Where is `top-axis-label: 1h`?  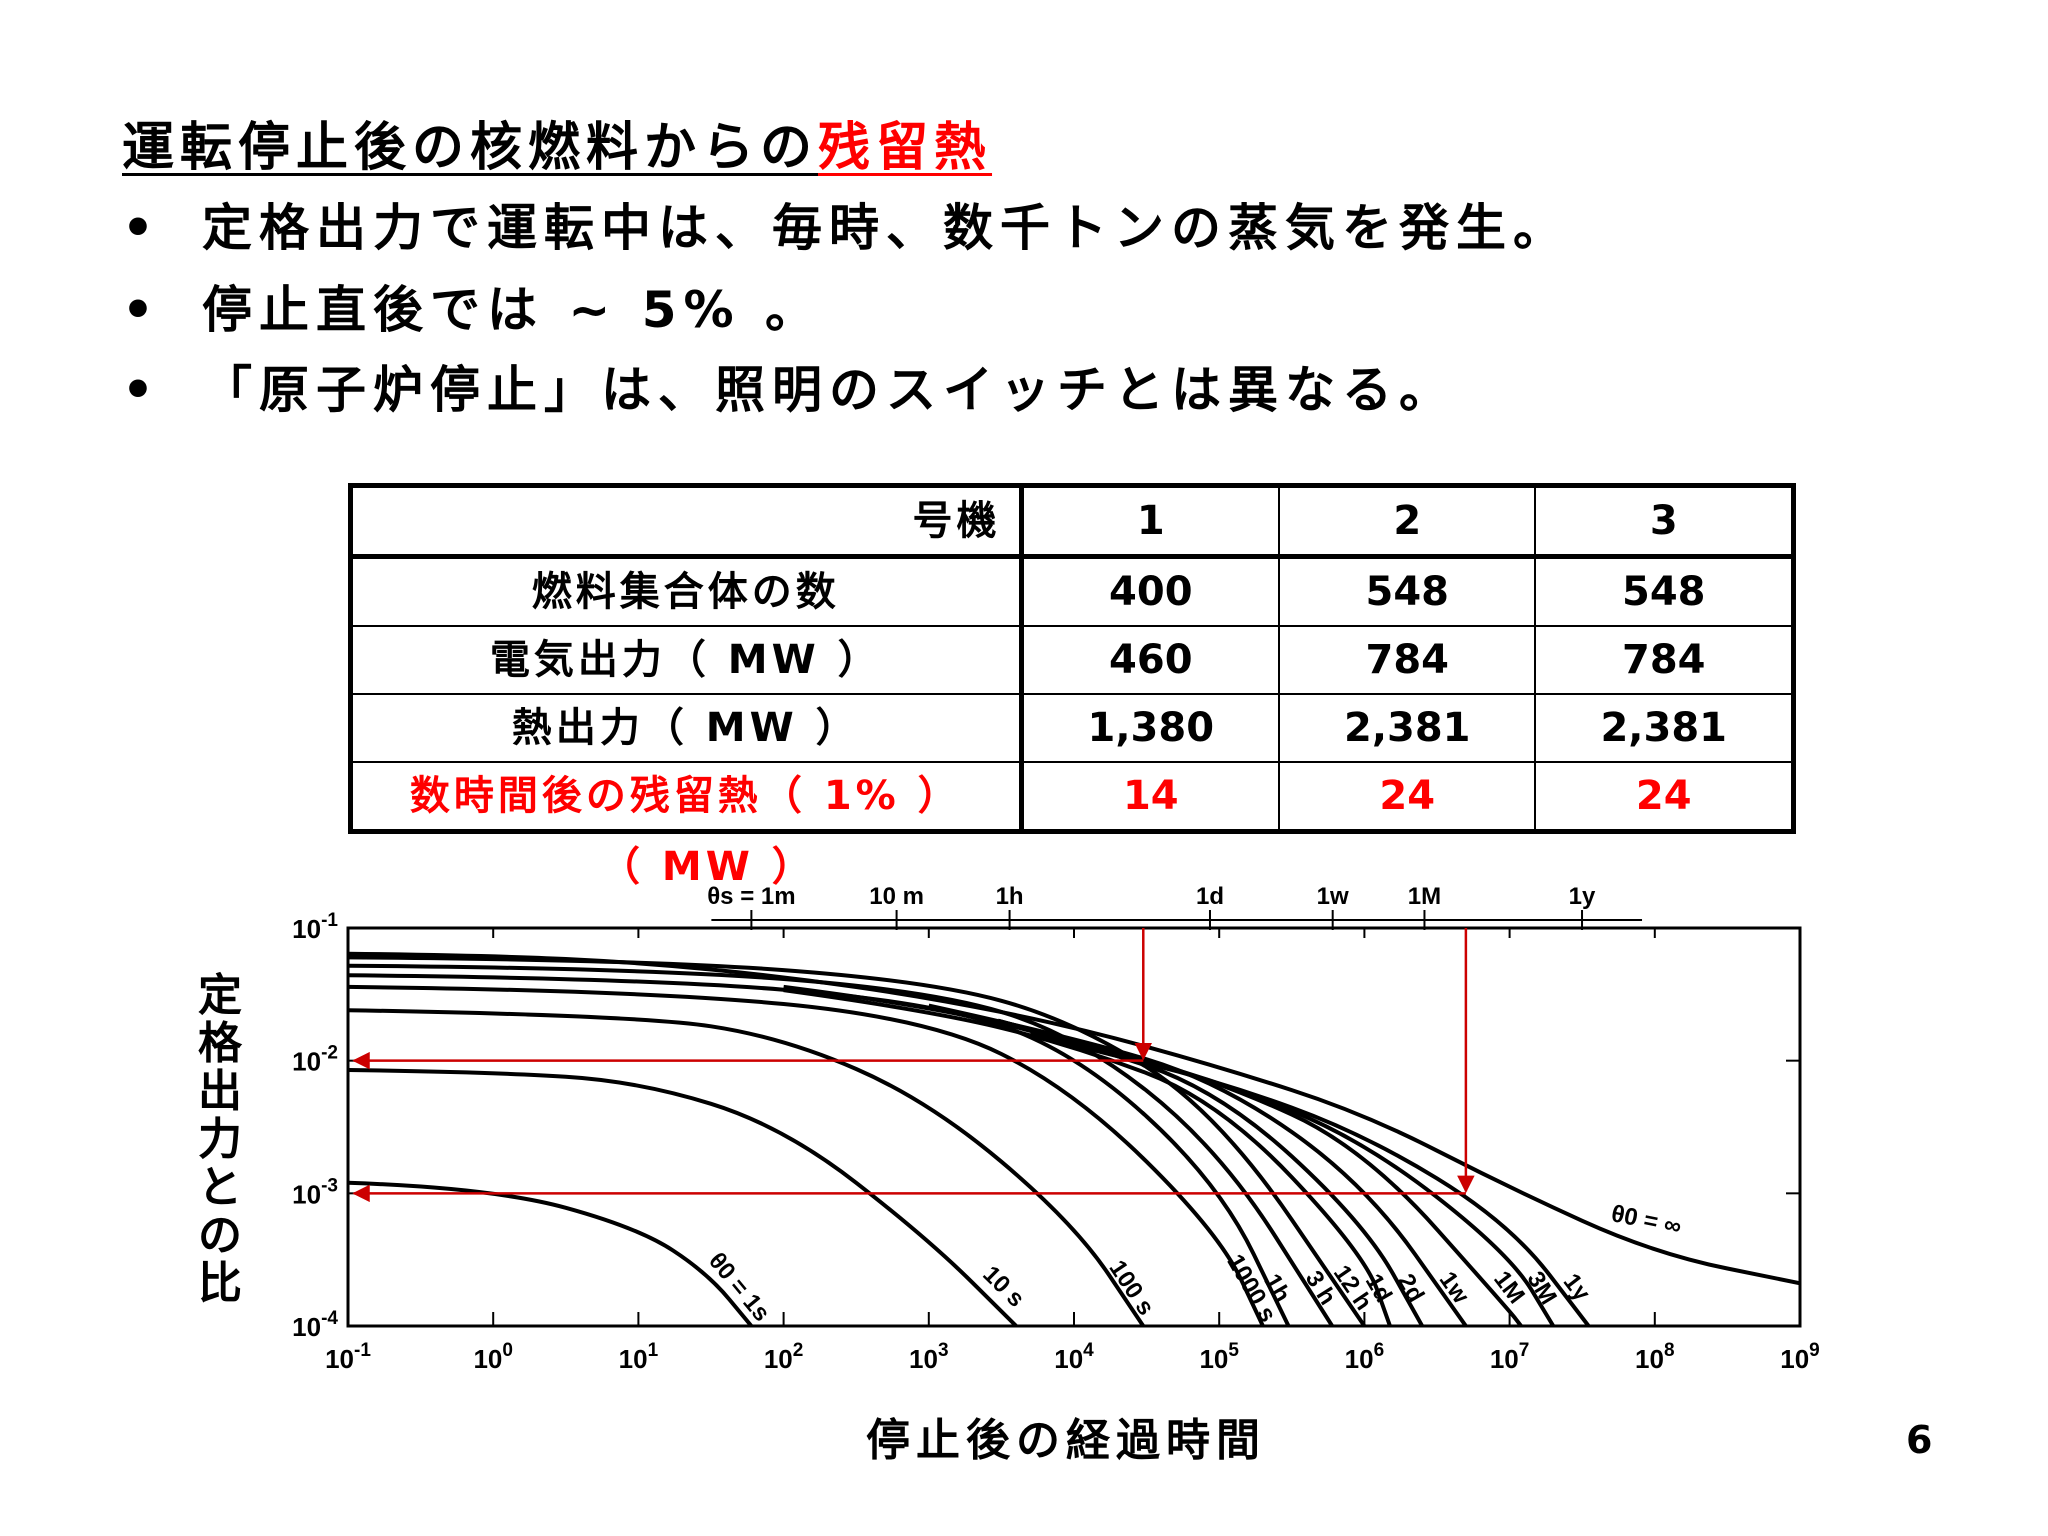 top-axis-label: 1h is located at coordinates (1010, 896).